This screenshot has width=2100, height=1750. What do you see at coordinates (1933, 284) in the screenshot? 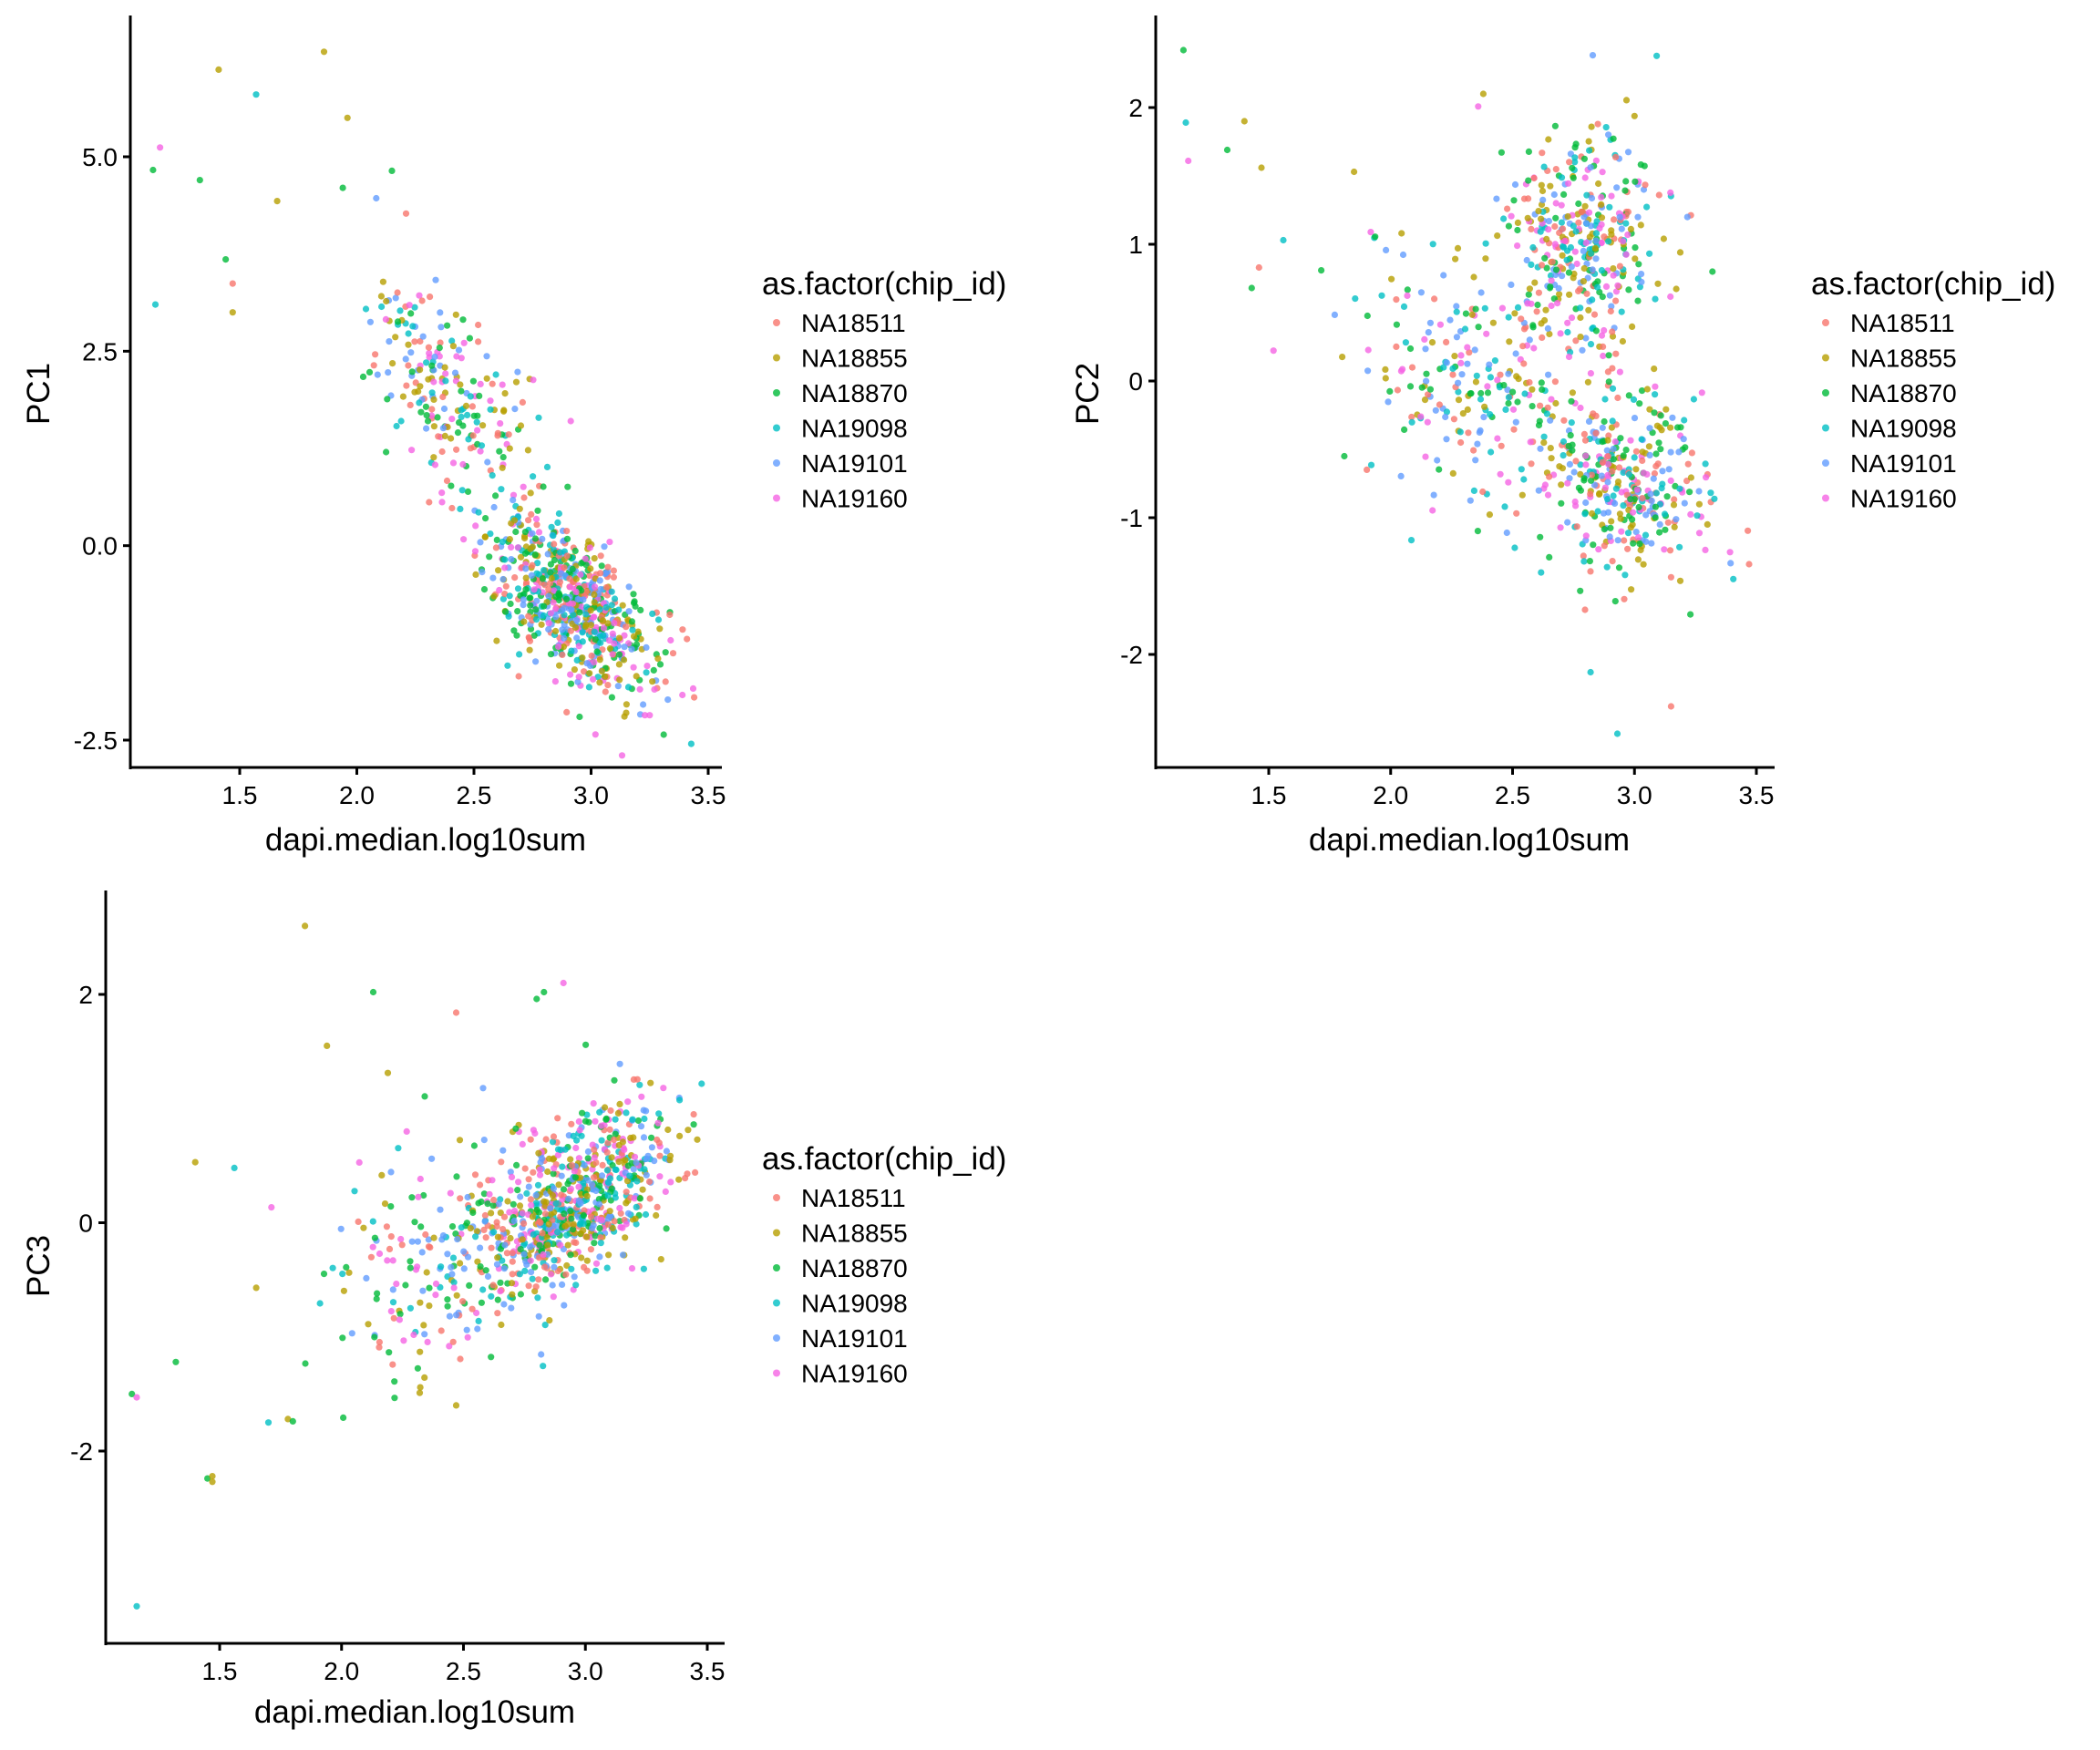
I see `legend-title: as.factor(chip_id)` at bounding box center [1933, 284].